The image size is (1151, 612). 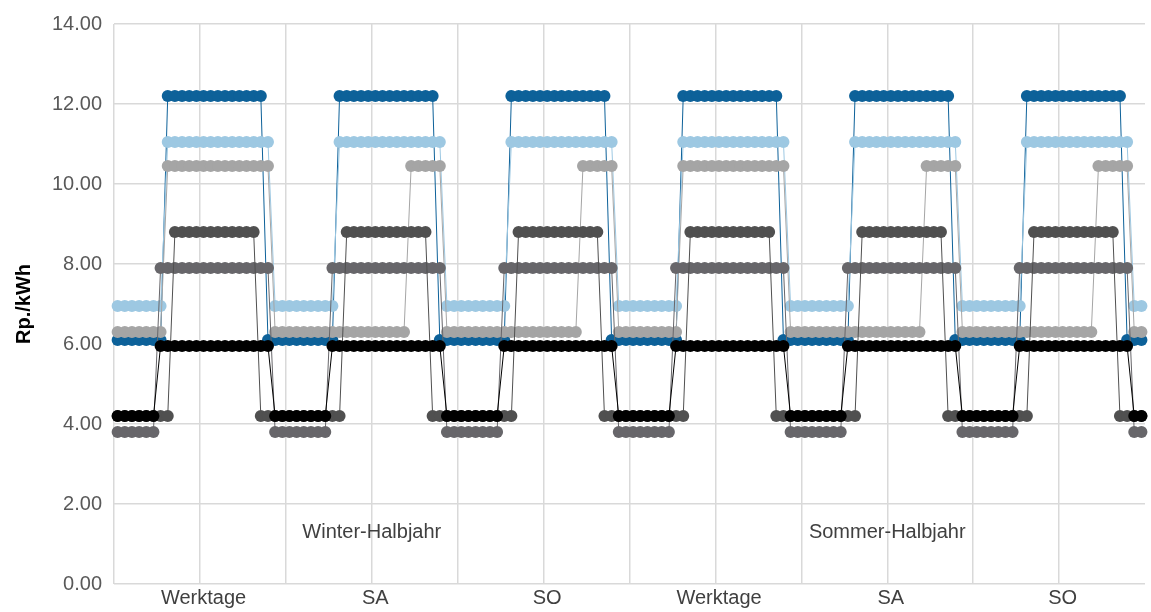 What do you see at coordinates (83, 342) in the screenshot?
I see `y-tick-label: 6.00` at bounding box center [83, 342].